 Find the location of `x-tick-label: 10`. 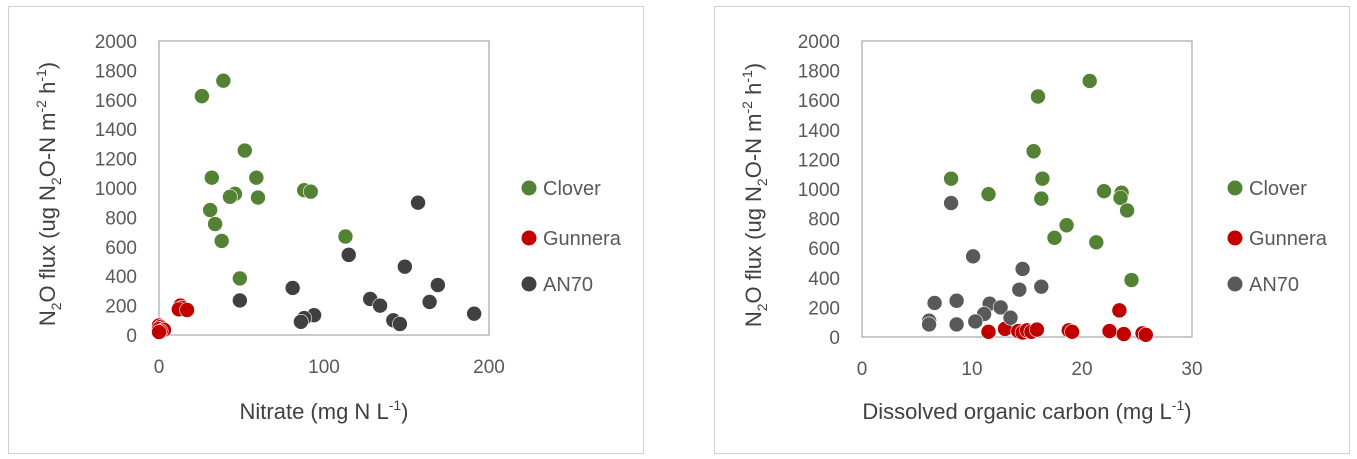

x-tick-label: 10 is located at coordinates (971, 369).